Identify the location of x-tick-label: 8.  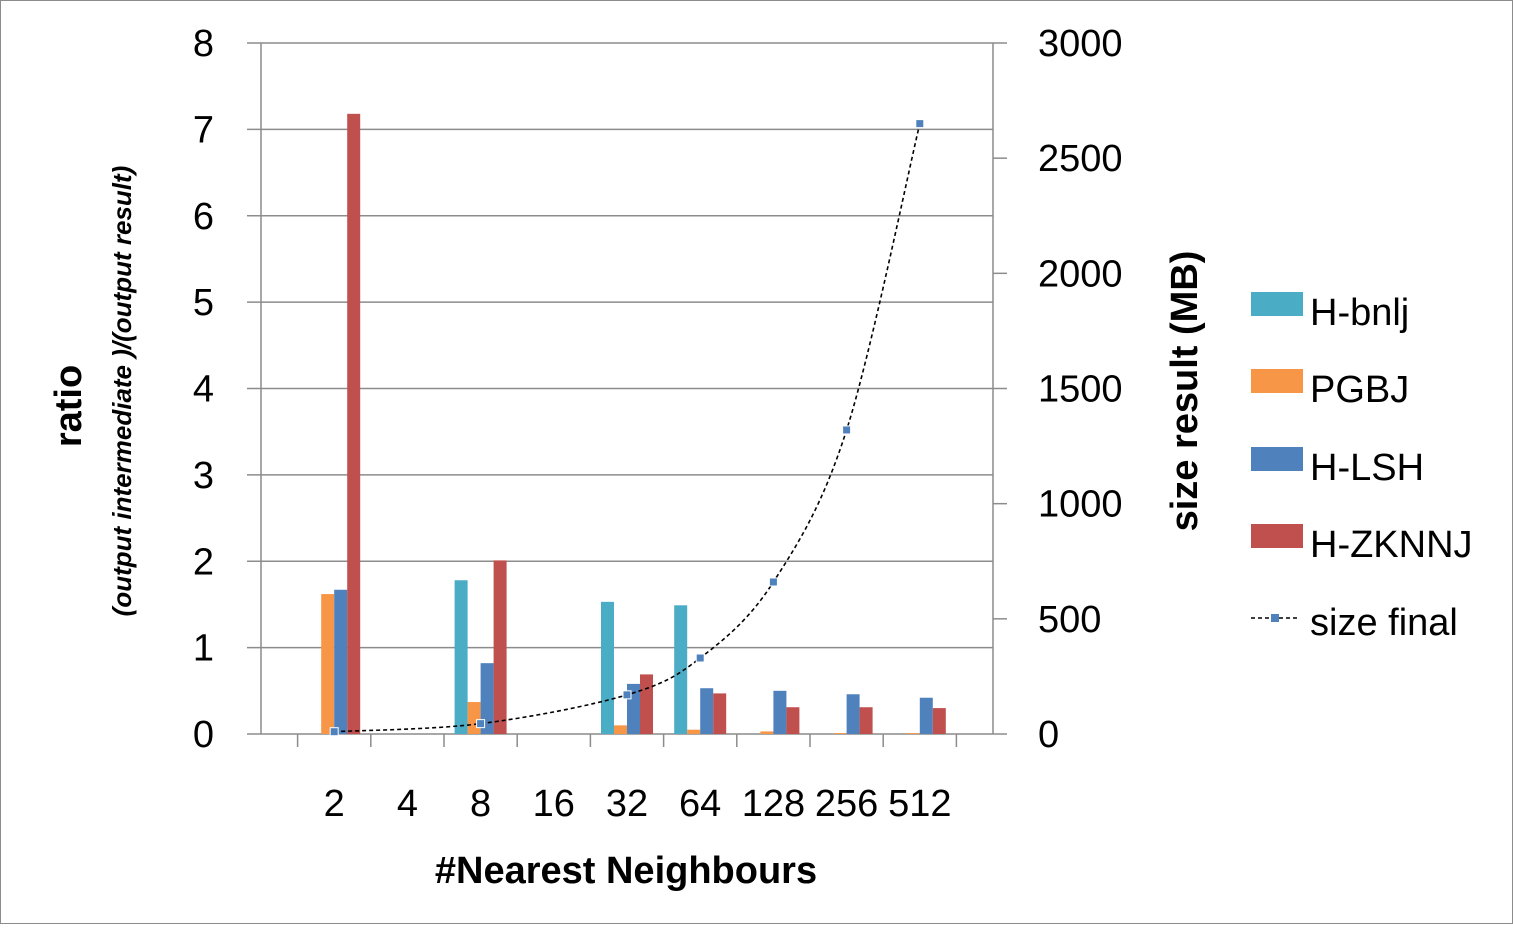
(480, 804).